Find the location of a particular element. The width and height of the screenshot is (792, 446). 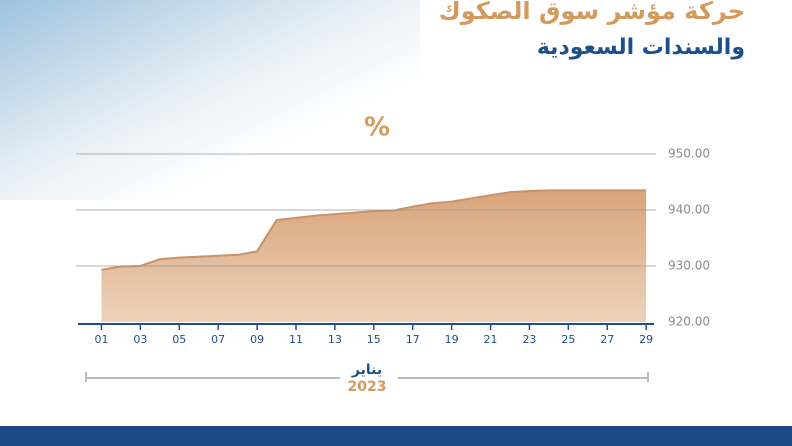

x-tick-label: 15 is located at coordinates (374, 339).